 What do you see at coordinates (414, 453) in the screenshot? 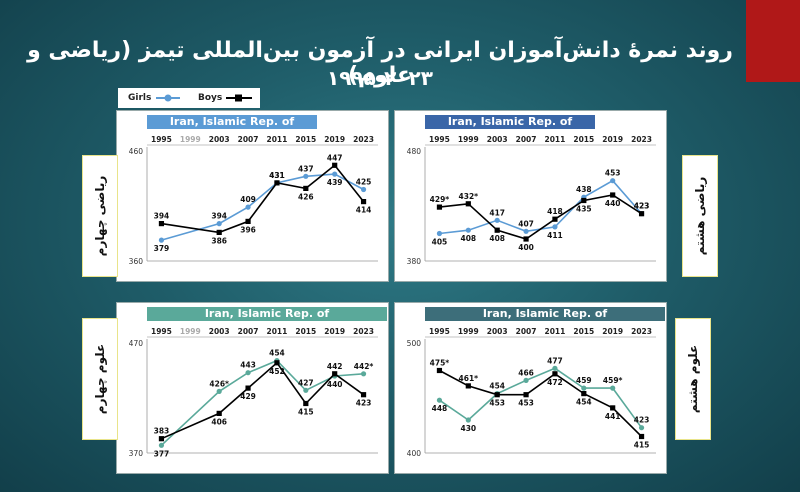
I see `y-tick-label: 400` at bounding box center [414, 453].